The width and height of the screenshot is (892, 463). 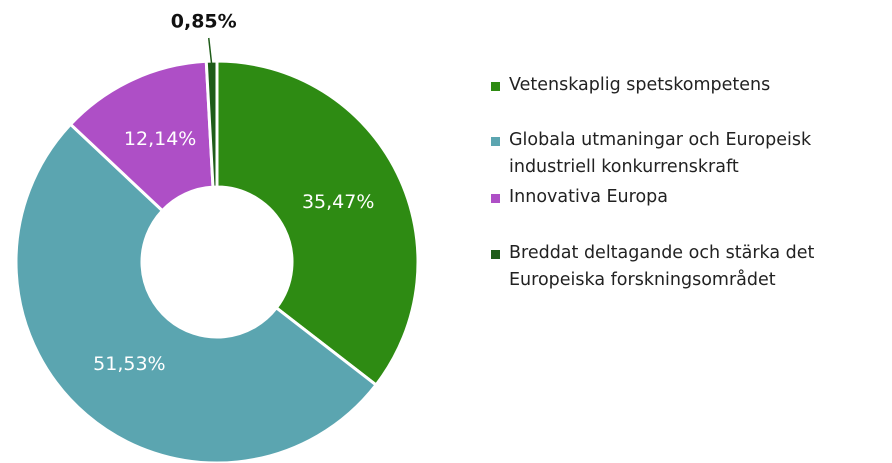 I want to click on data-label: 35,47%, so click(x=338, y=202).